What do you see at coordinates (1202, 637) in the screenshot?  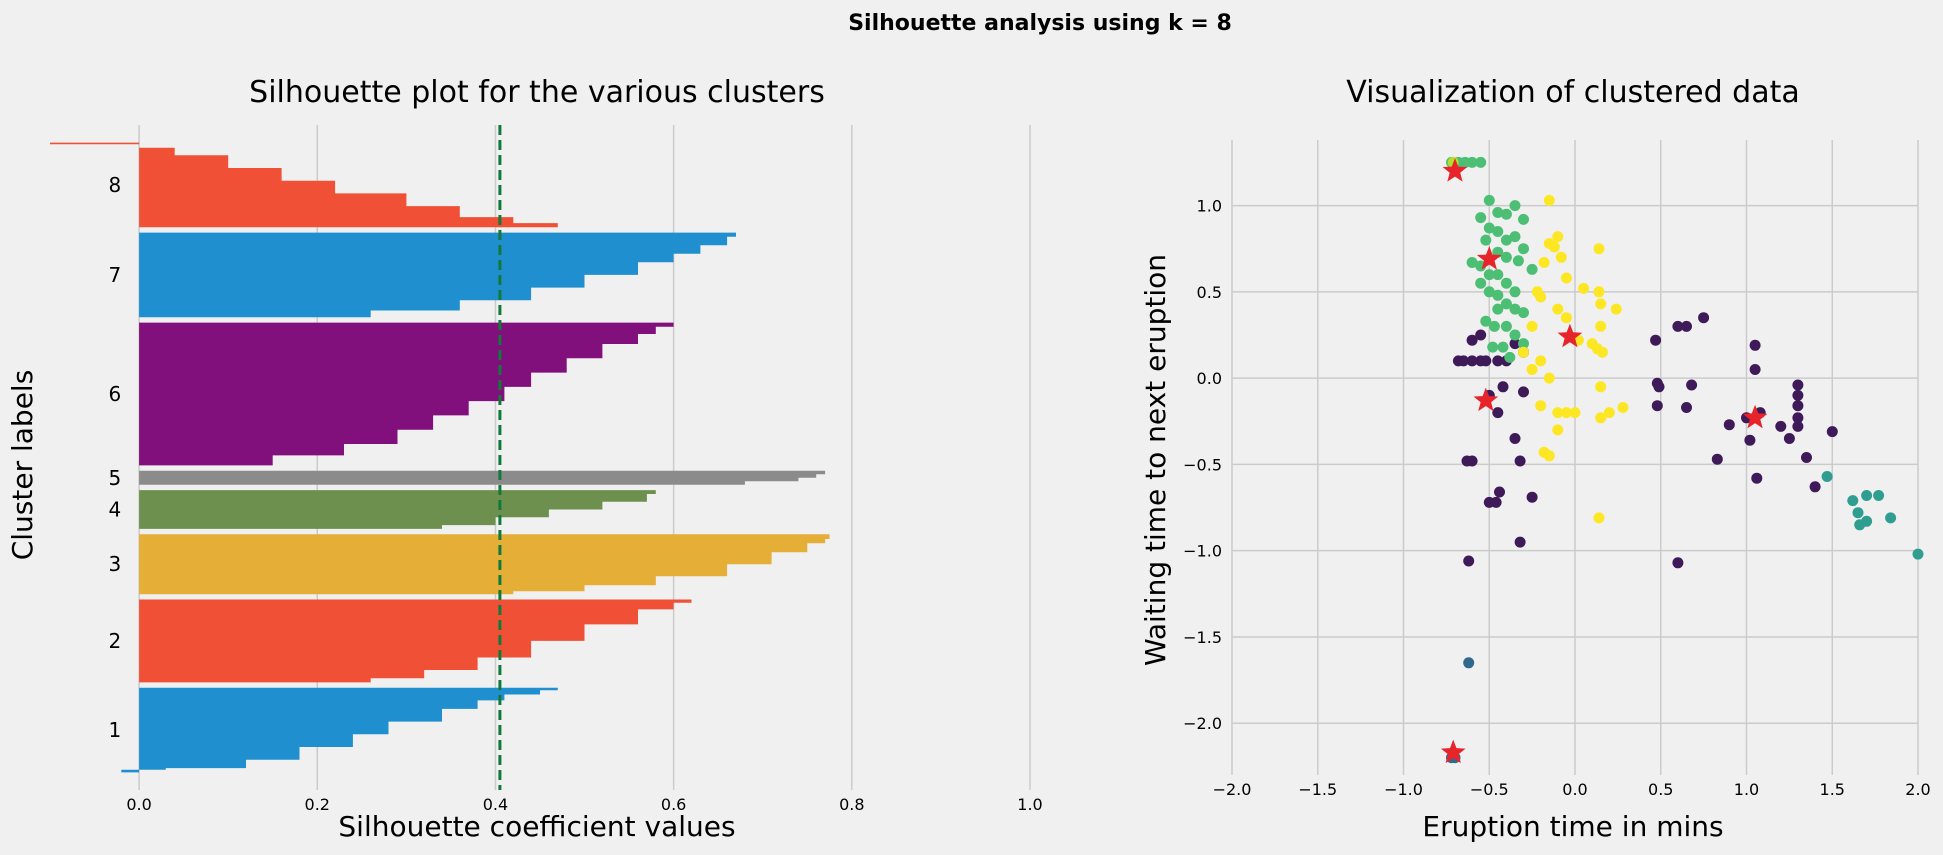 I see `scatter-y-tick: −1.5` at bounding box center [1202, 637].